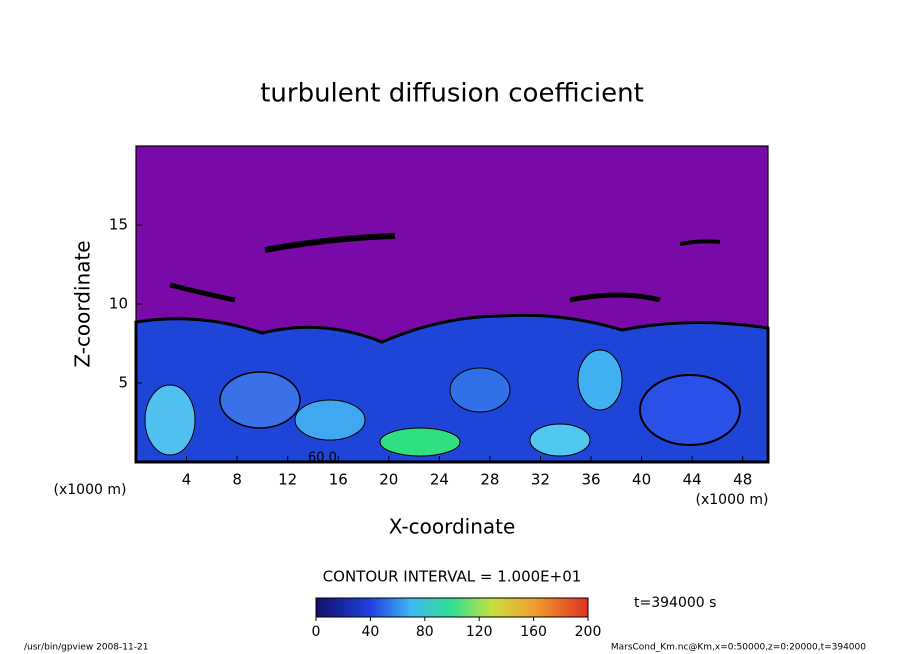 This screenshot has width=904, height=654. What do you see at coordinates (590, 480) in the screenshot?
I see `x-tick-label: 36` at bounding box center [590, 480].